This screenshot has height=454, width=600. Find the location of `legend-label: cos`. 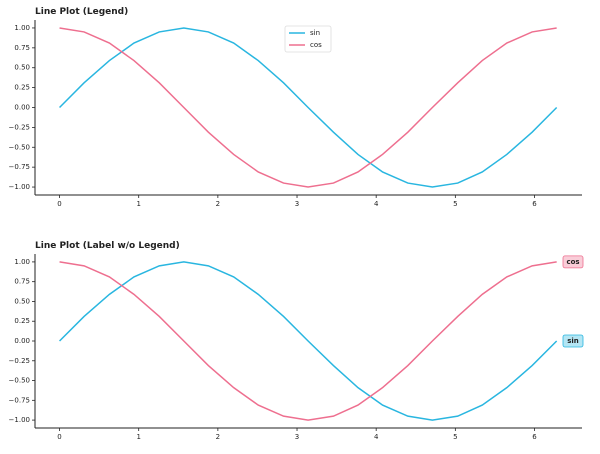

legend-label: cos is located at coordinates (316, 45).